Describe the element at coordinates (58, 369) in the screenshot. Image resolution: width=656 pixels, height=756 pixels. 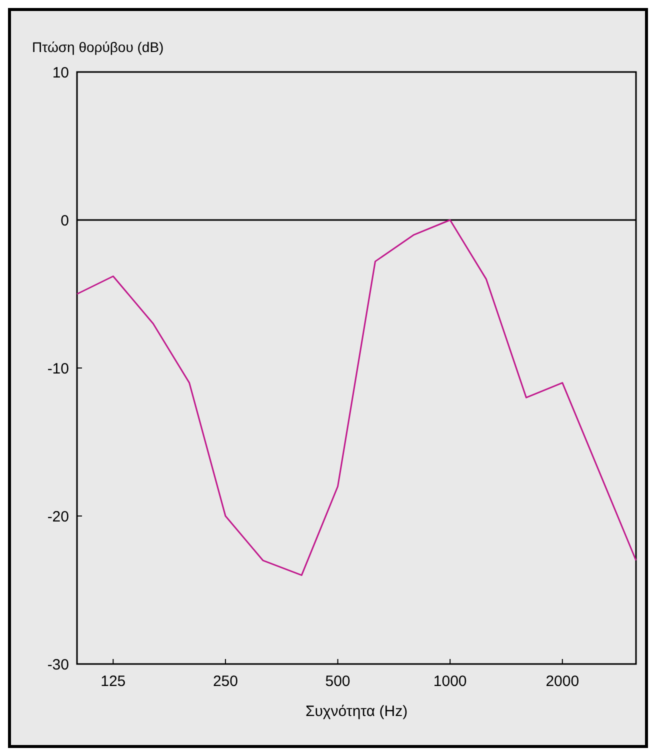
I see `y-tick-label: -10` at that location.